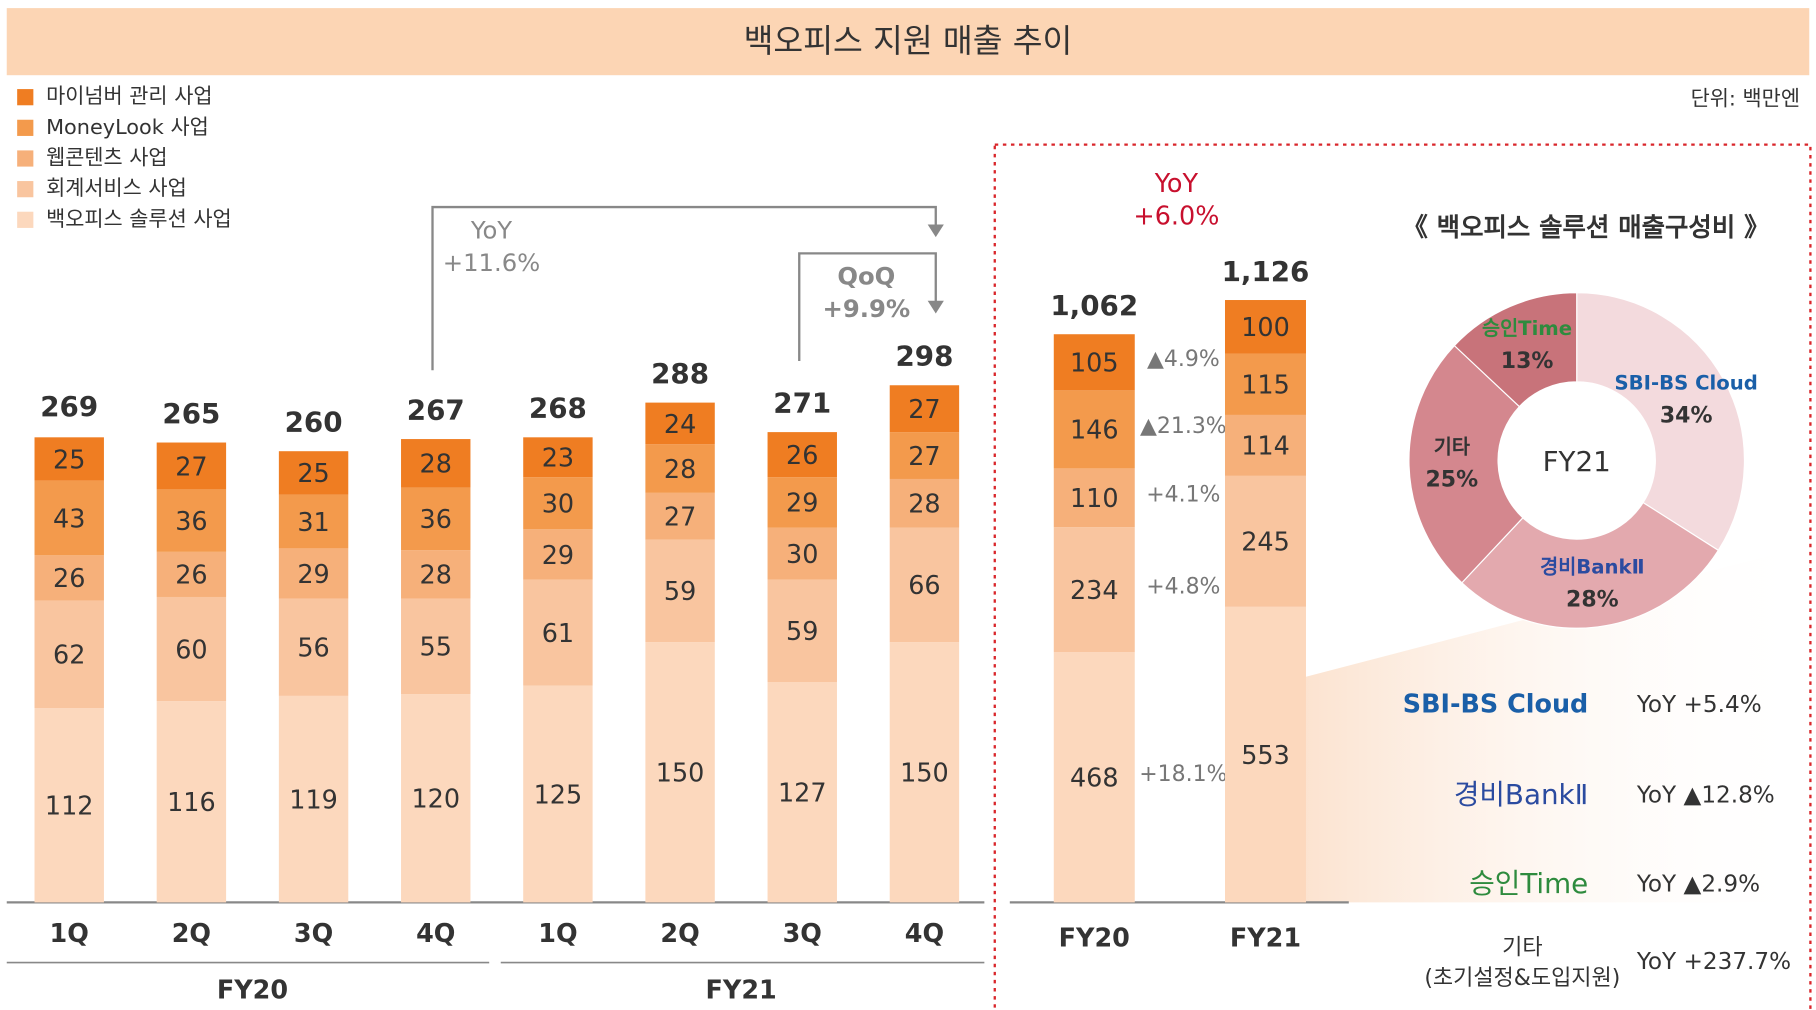 Image resolution: width=1816 pixels, height=1010 pixels. I want to click on title: 백오피스 지원 매출 추이, so click(908, 41).